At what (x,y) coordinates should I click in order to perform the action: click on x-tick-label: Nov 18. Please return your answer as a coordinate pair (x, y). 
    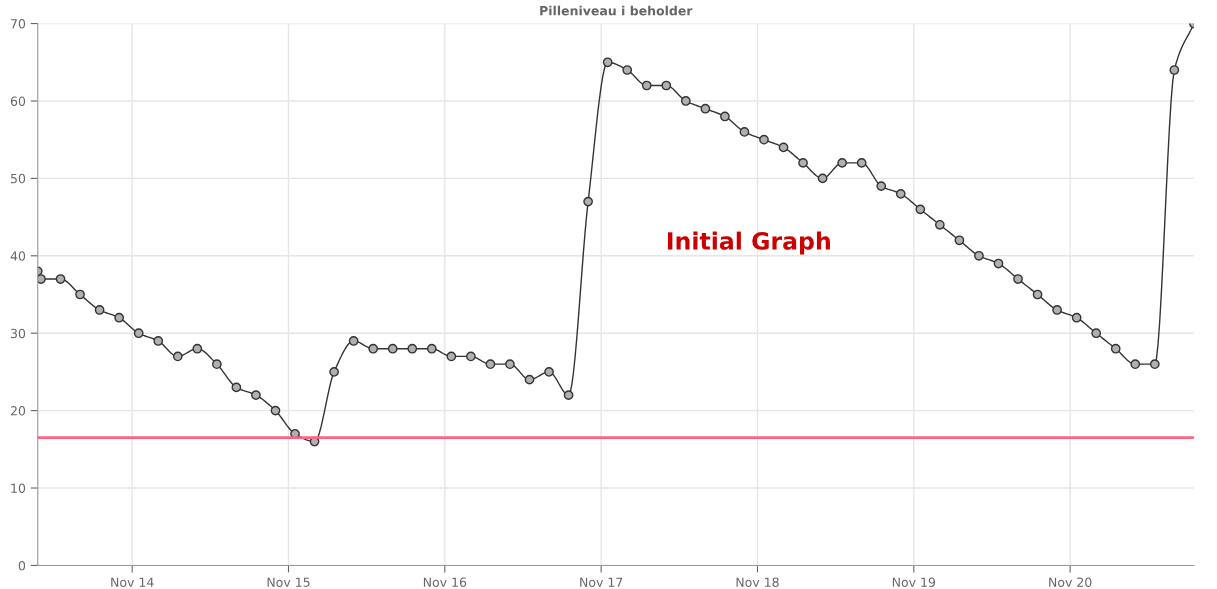
    Looking at the image, I should click on (757, 582).